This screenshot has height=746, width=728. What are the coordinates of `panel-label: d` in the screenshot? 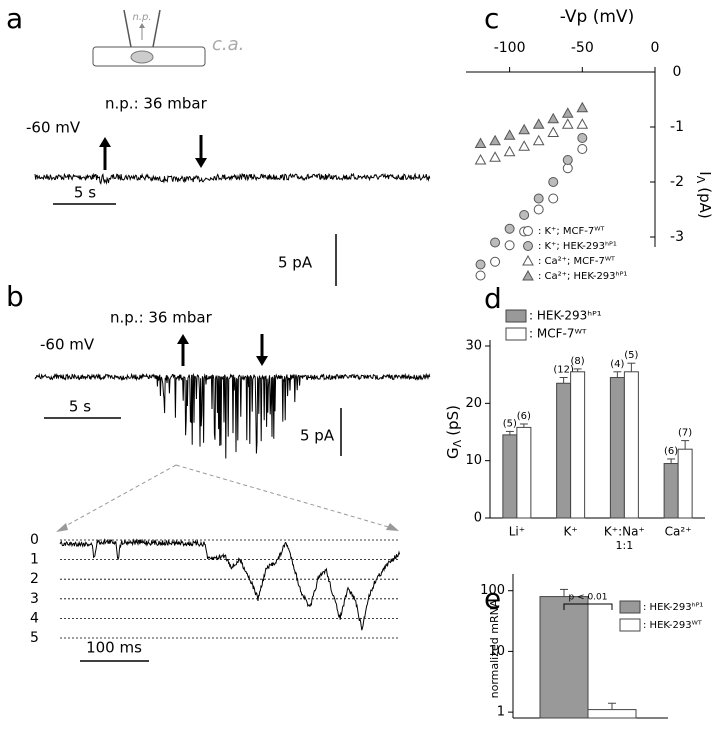 It's located at (493, 298).